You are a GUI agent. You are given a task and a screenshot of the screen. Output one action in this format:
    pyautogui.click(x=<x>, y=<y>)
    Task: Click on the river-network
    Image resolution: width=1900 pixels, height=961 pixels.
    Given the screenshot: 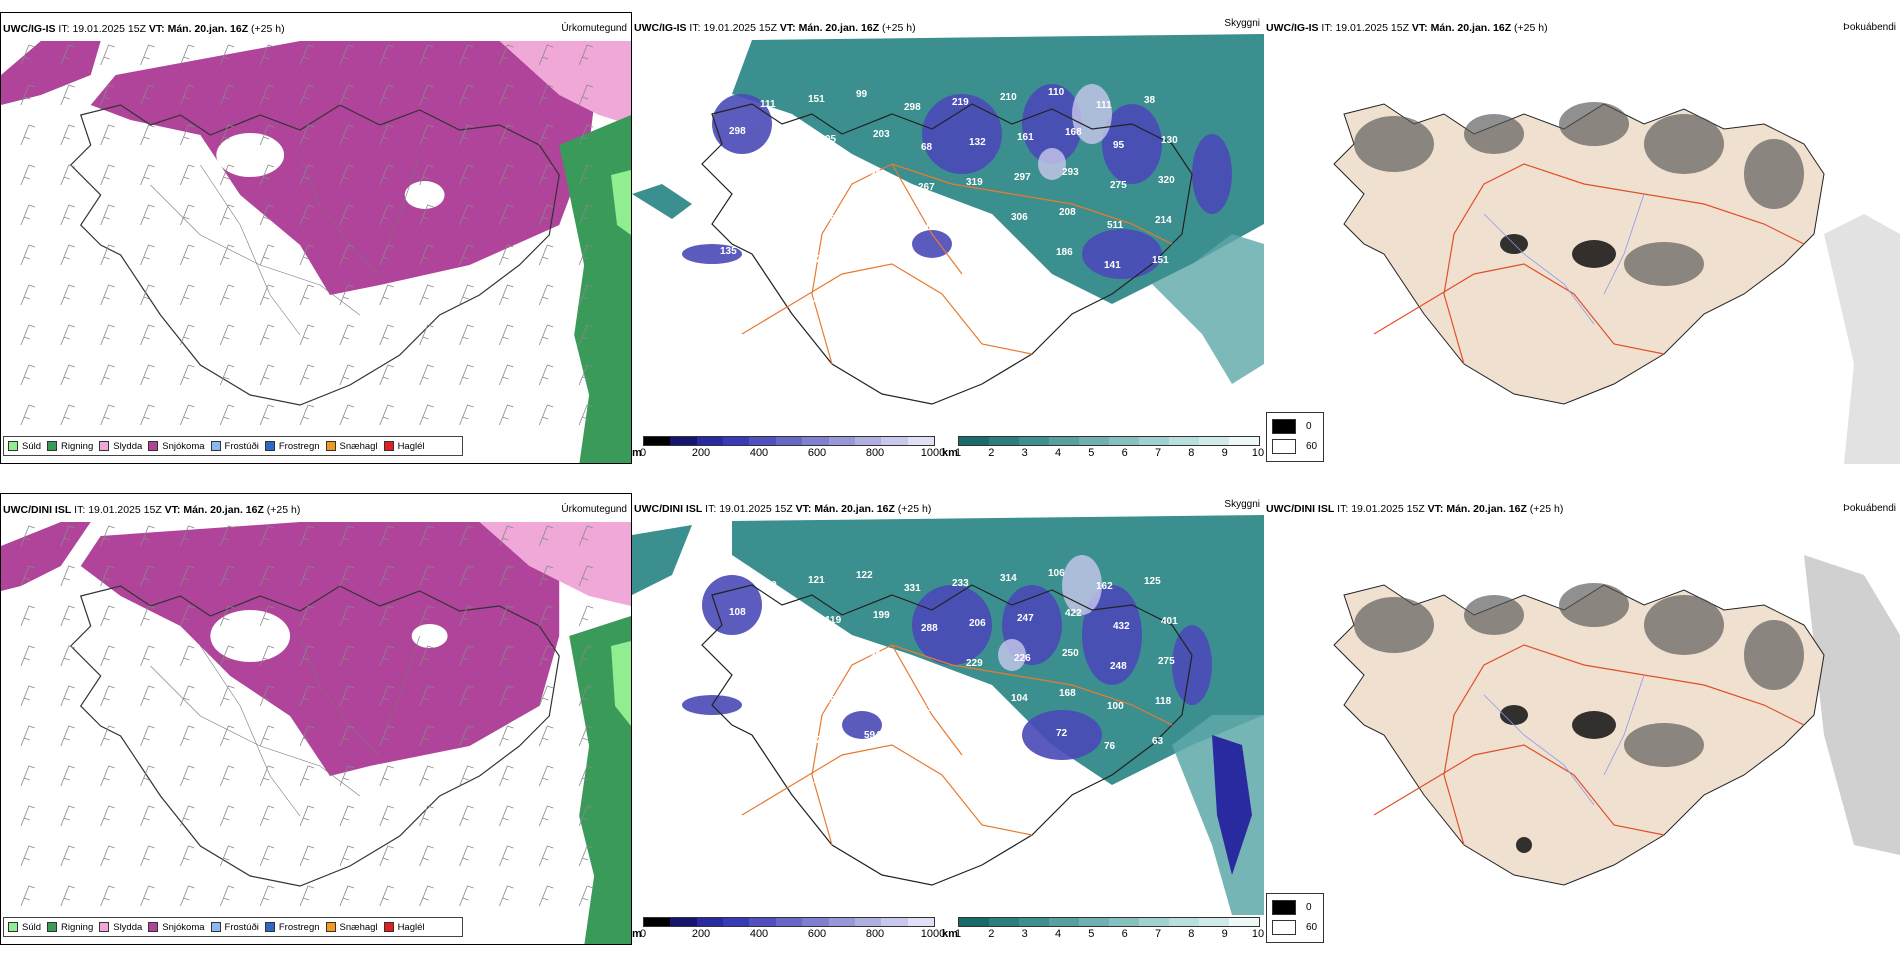 What is the action you would take?
    pyautogui.click(x=1564, y=259)
    